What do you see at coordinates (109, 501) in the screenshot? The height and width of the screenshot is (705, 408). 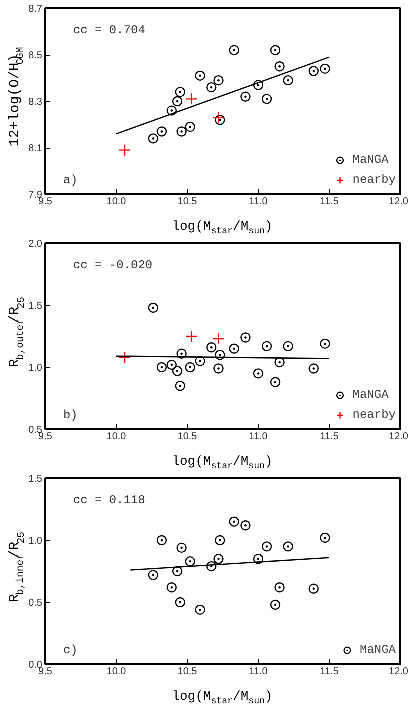 I see `annotation: cc = 0.118` at bounding box center [109, 501].